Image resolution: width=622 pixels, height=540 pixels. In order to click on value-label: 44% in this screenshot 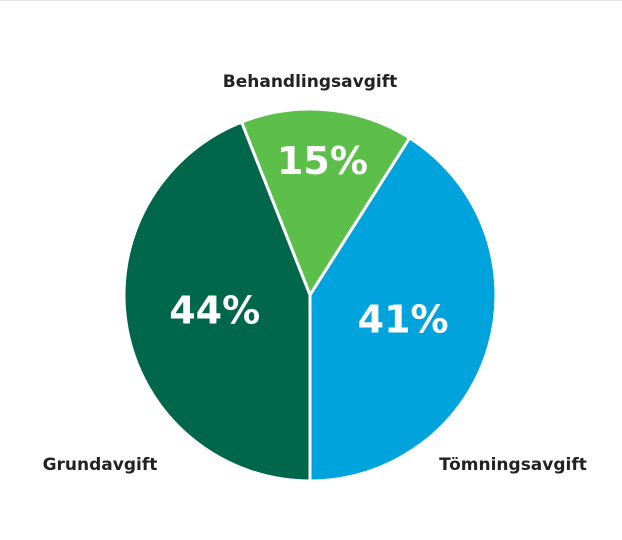, I will do `click(214, 311)`.